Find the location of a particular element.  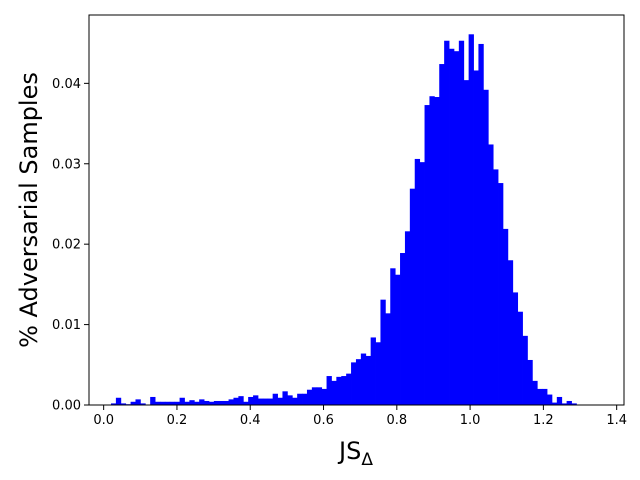

x-tick-label: 1.4 is located at coordinates (616, 420).